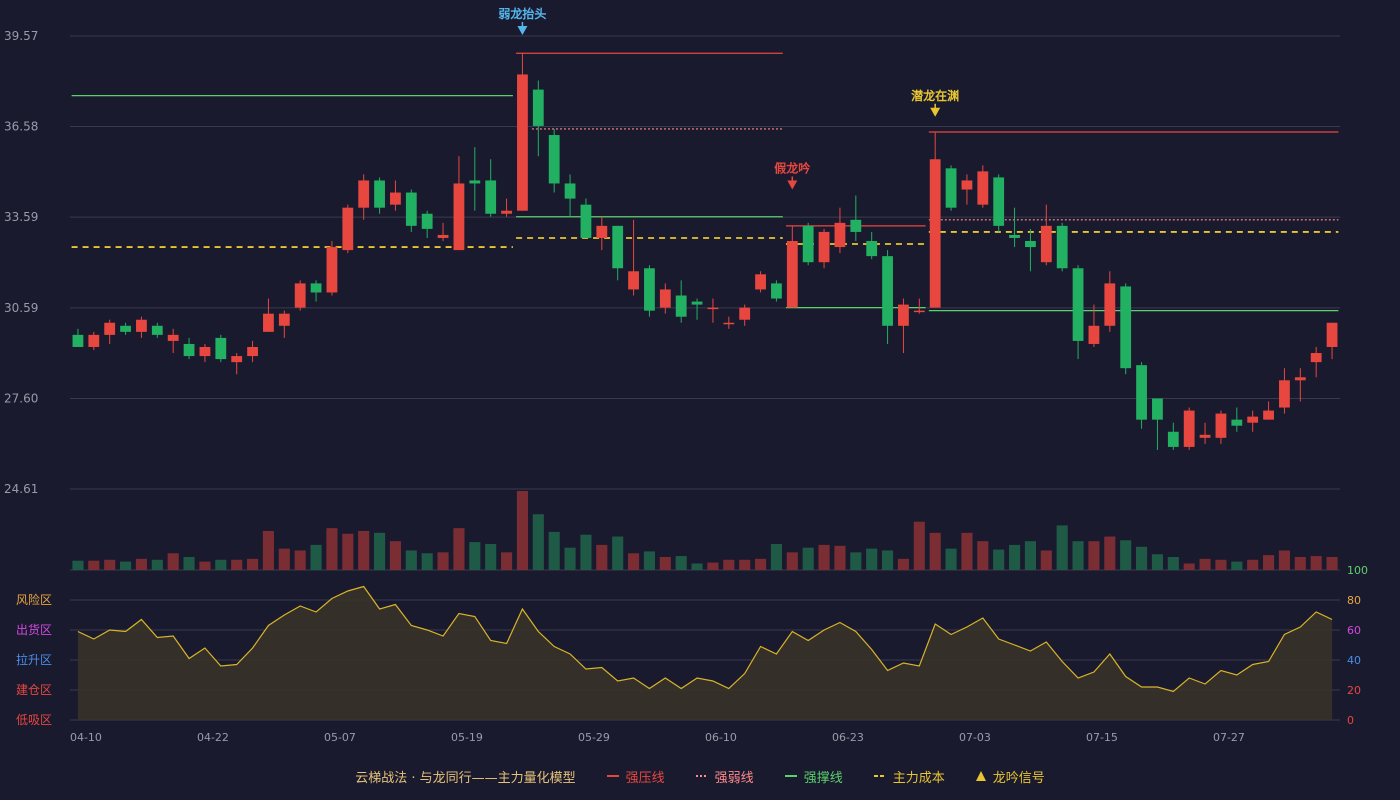  I want to click on legend-strong-pressure: 强压线, so click(635, 776).